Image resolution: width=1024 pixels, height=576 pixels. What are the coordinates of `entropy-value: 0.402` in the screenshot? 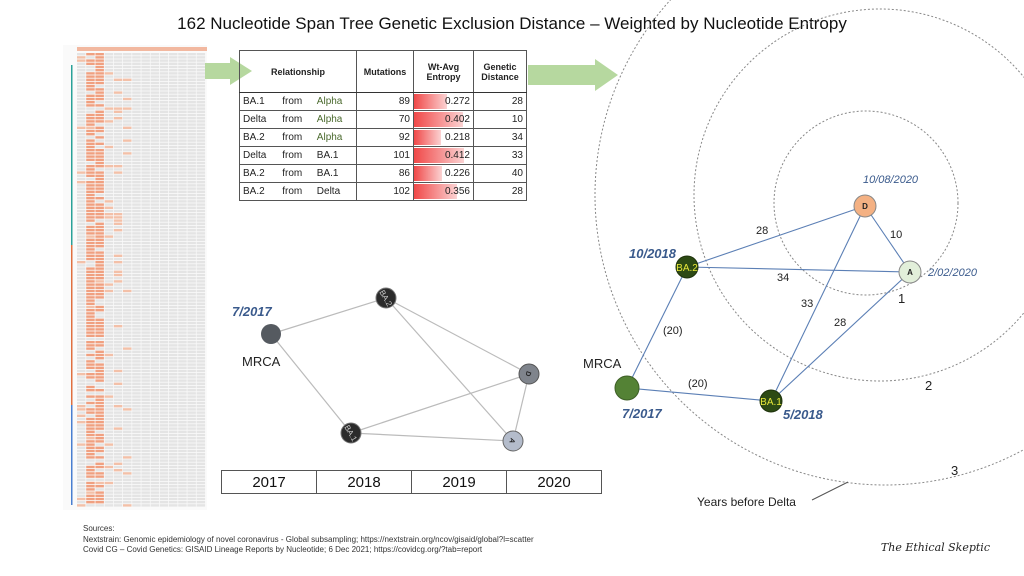 It's located at (457, 119).